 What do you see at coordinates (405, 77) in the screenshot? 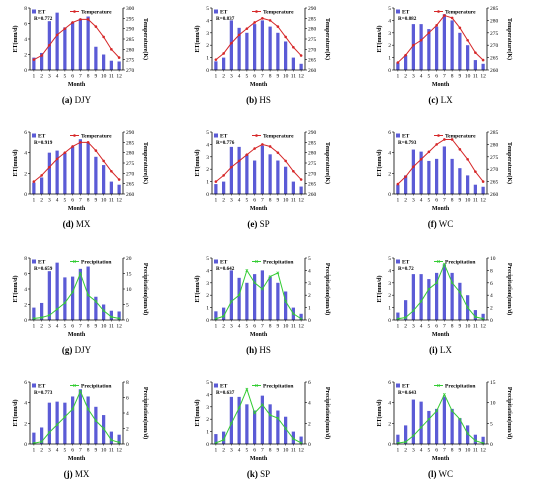
I see `x-tick-label: 2` at bounding box center [405, 77].